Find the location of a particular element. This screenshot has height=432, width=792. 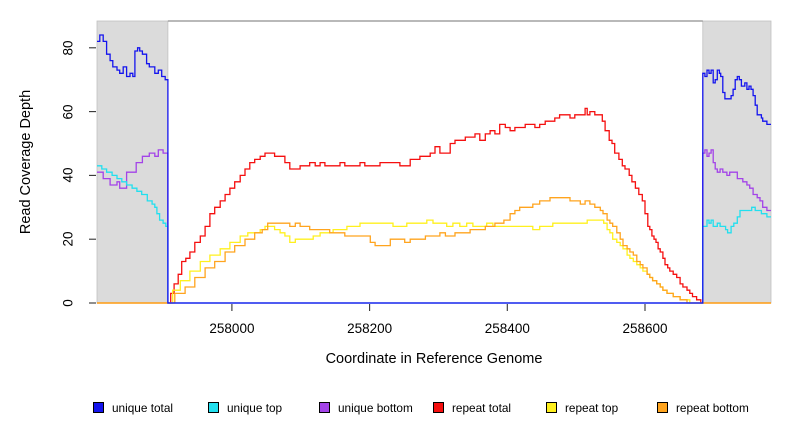

x-tick-label: 258200 is located at coordinates (370, 328).